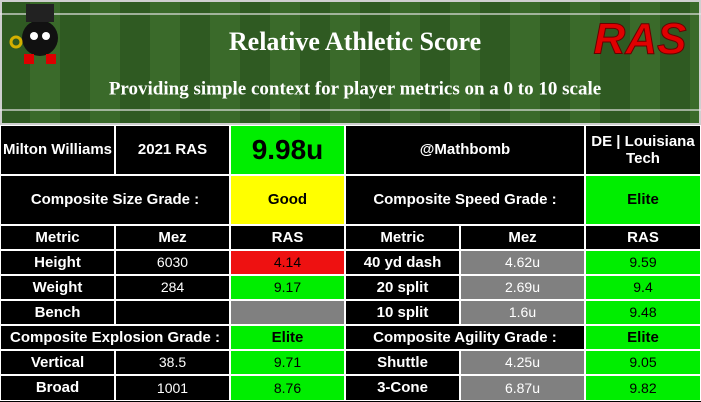 Image resolution: width=701 pixels, height=402 pixels. What do you see at coordinates (172, 312) in the screenshot?
I see `mez-value` at bounding box center [172, 312].